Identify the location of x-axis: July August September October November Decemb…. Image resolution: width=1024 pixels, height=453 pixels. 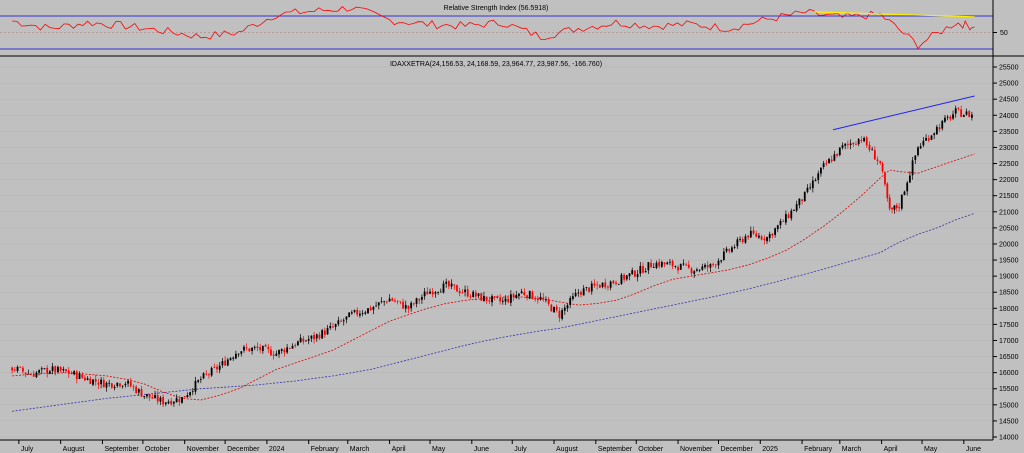
(499, 446).